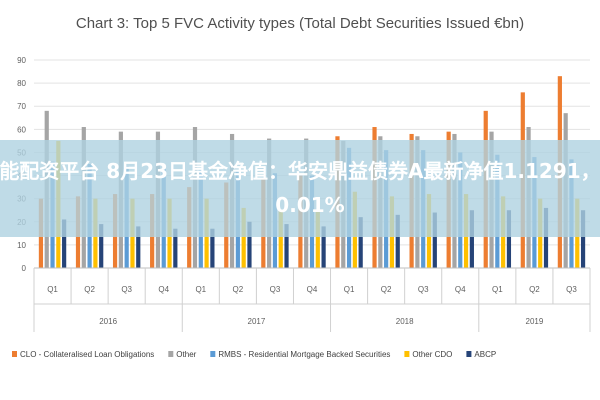  What do you see at coordinates (87, 354) in the screenshot?
I see `legend-entry: CLO - Collateralised Loan Obligations` at bounding box center [87, 354].